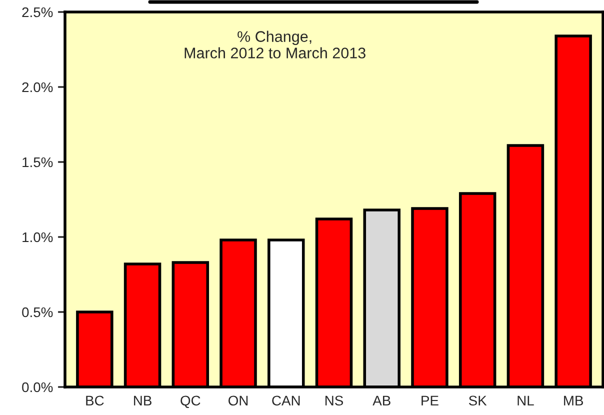 This screenshot has height=415, width=604. What do you see at coordinates (286, 401) in the screenshot?
I see `x-tick-label: CAN` at bounding box center [286, 401].